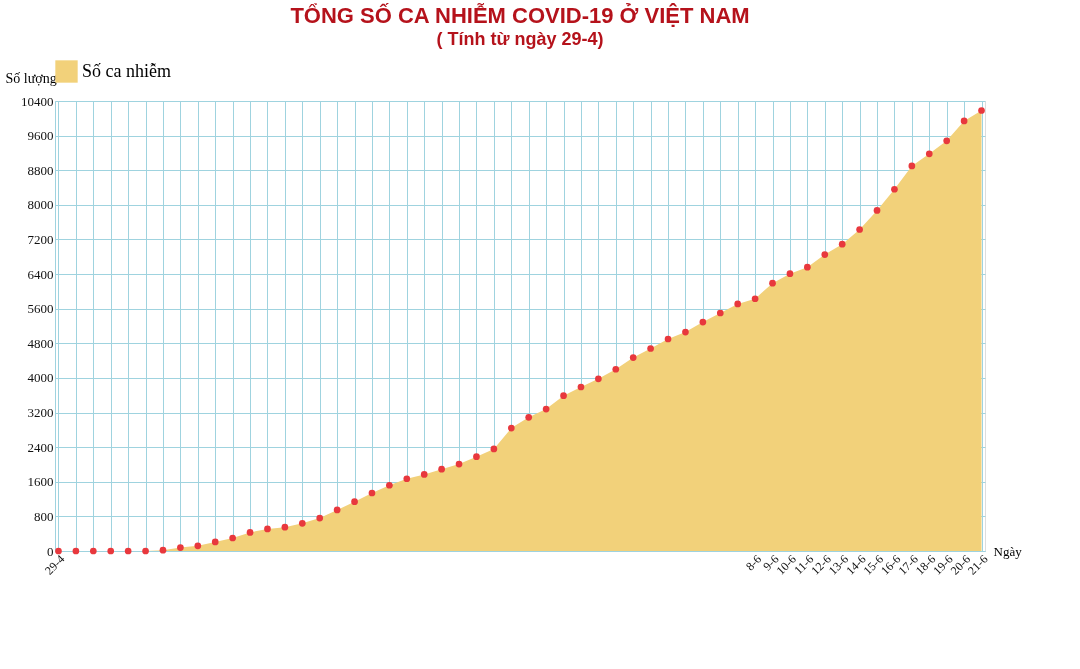  Describe the element at coordinates (50, 551) in the screenshot. I see `y-tick-label: 0` at that location.